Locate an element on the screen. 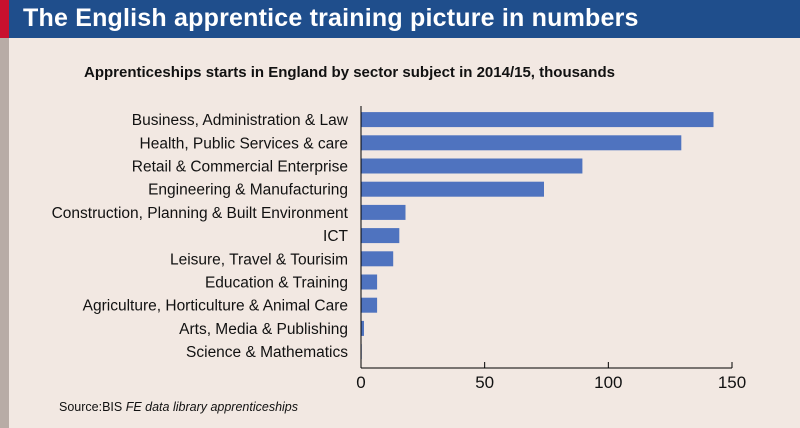 The image size is (800, 428). x-tick-label: 150 is located at coordinates (732, 382).